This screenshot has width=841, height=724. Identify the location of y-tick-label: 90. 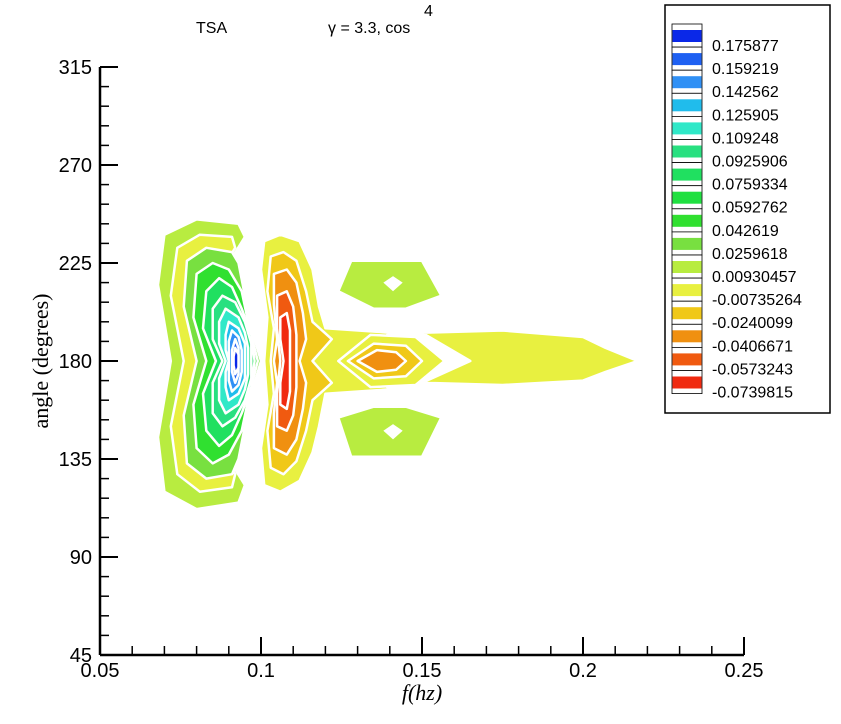
(81, 558).